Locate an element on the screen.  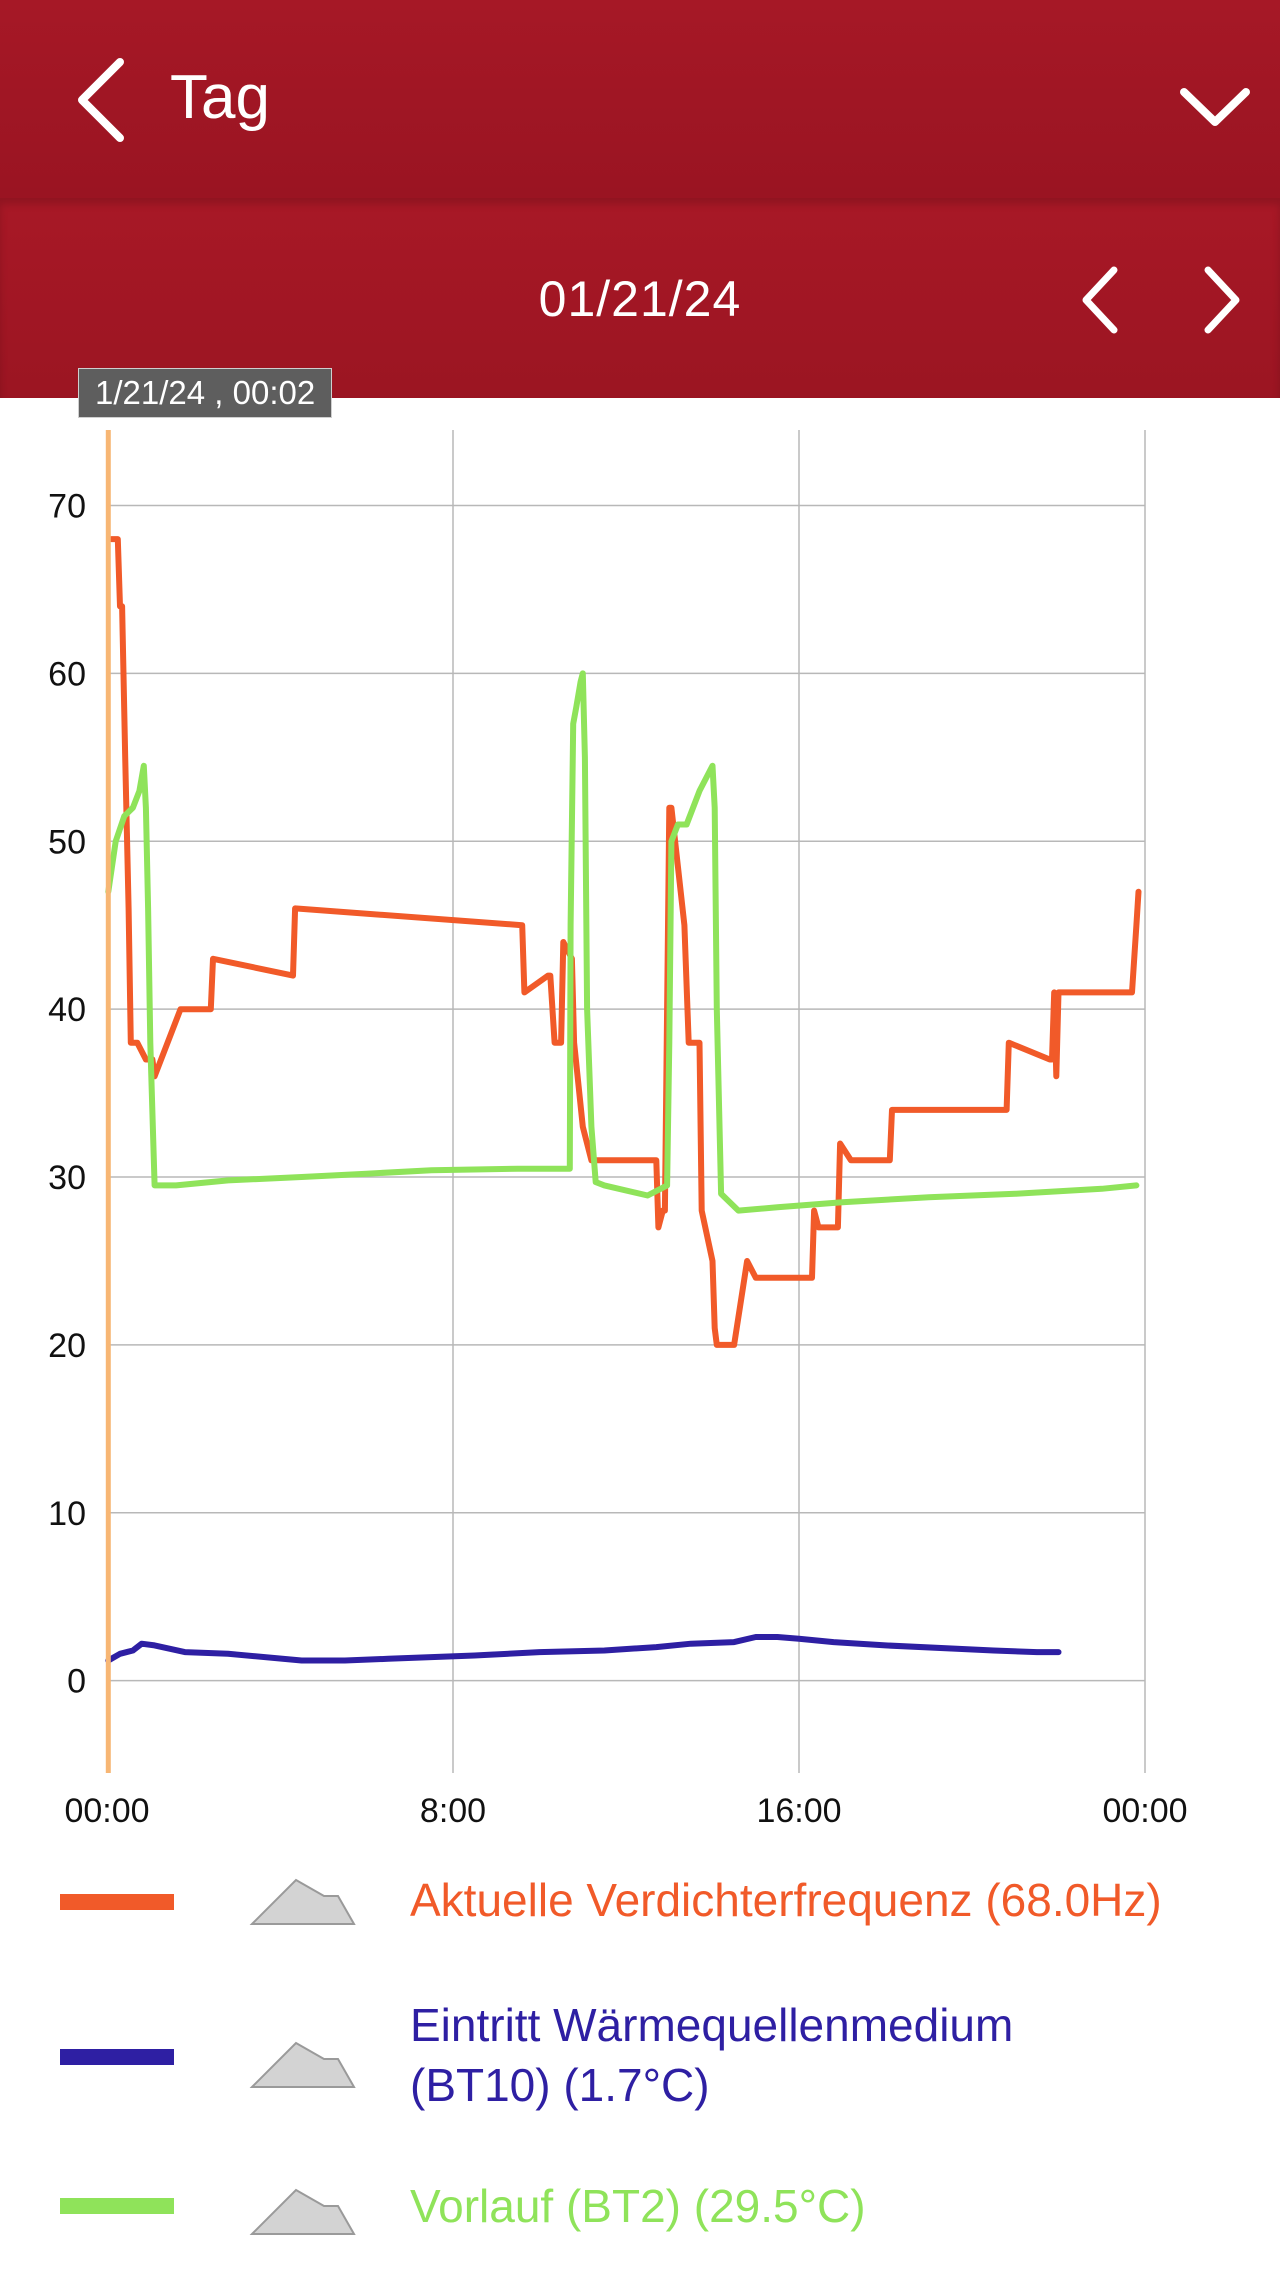
y-tick-label: 60 is located at coordinates (67, 674).